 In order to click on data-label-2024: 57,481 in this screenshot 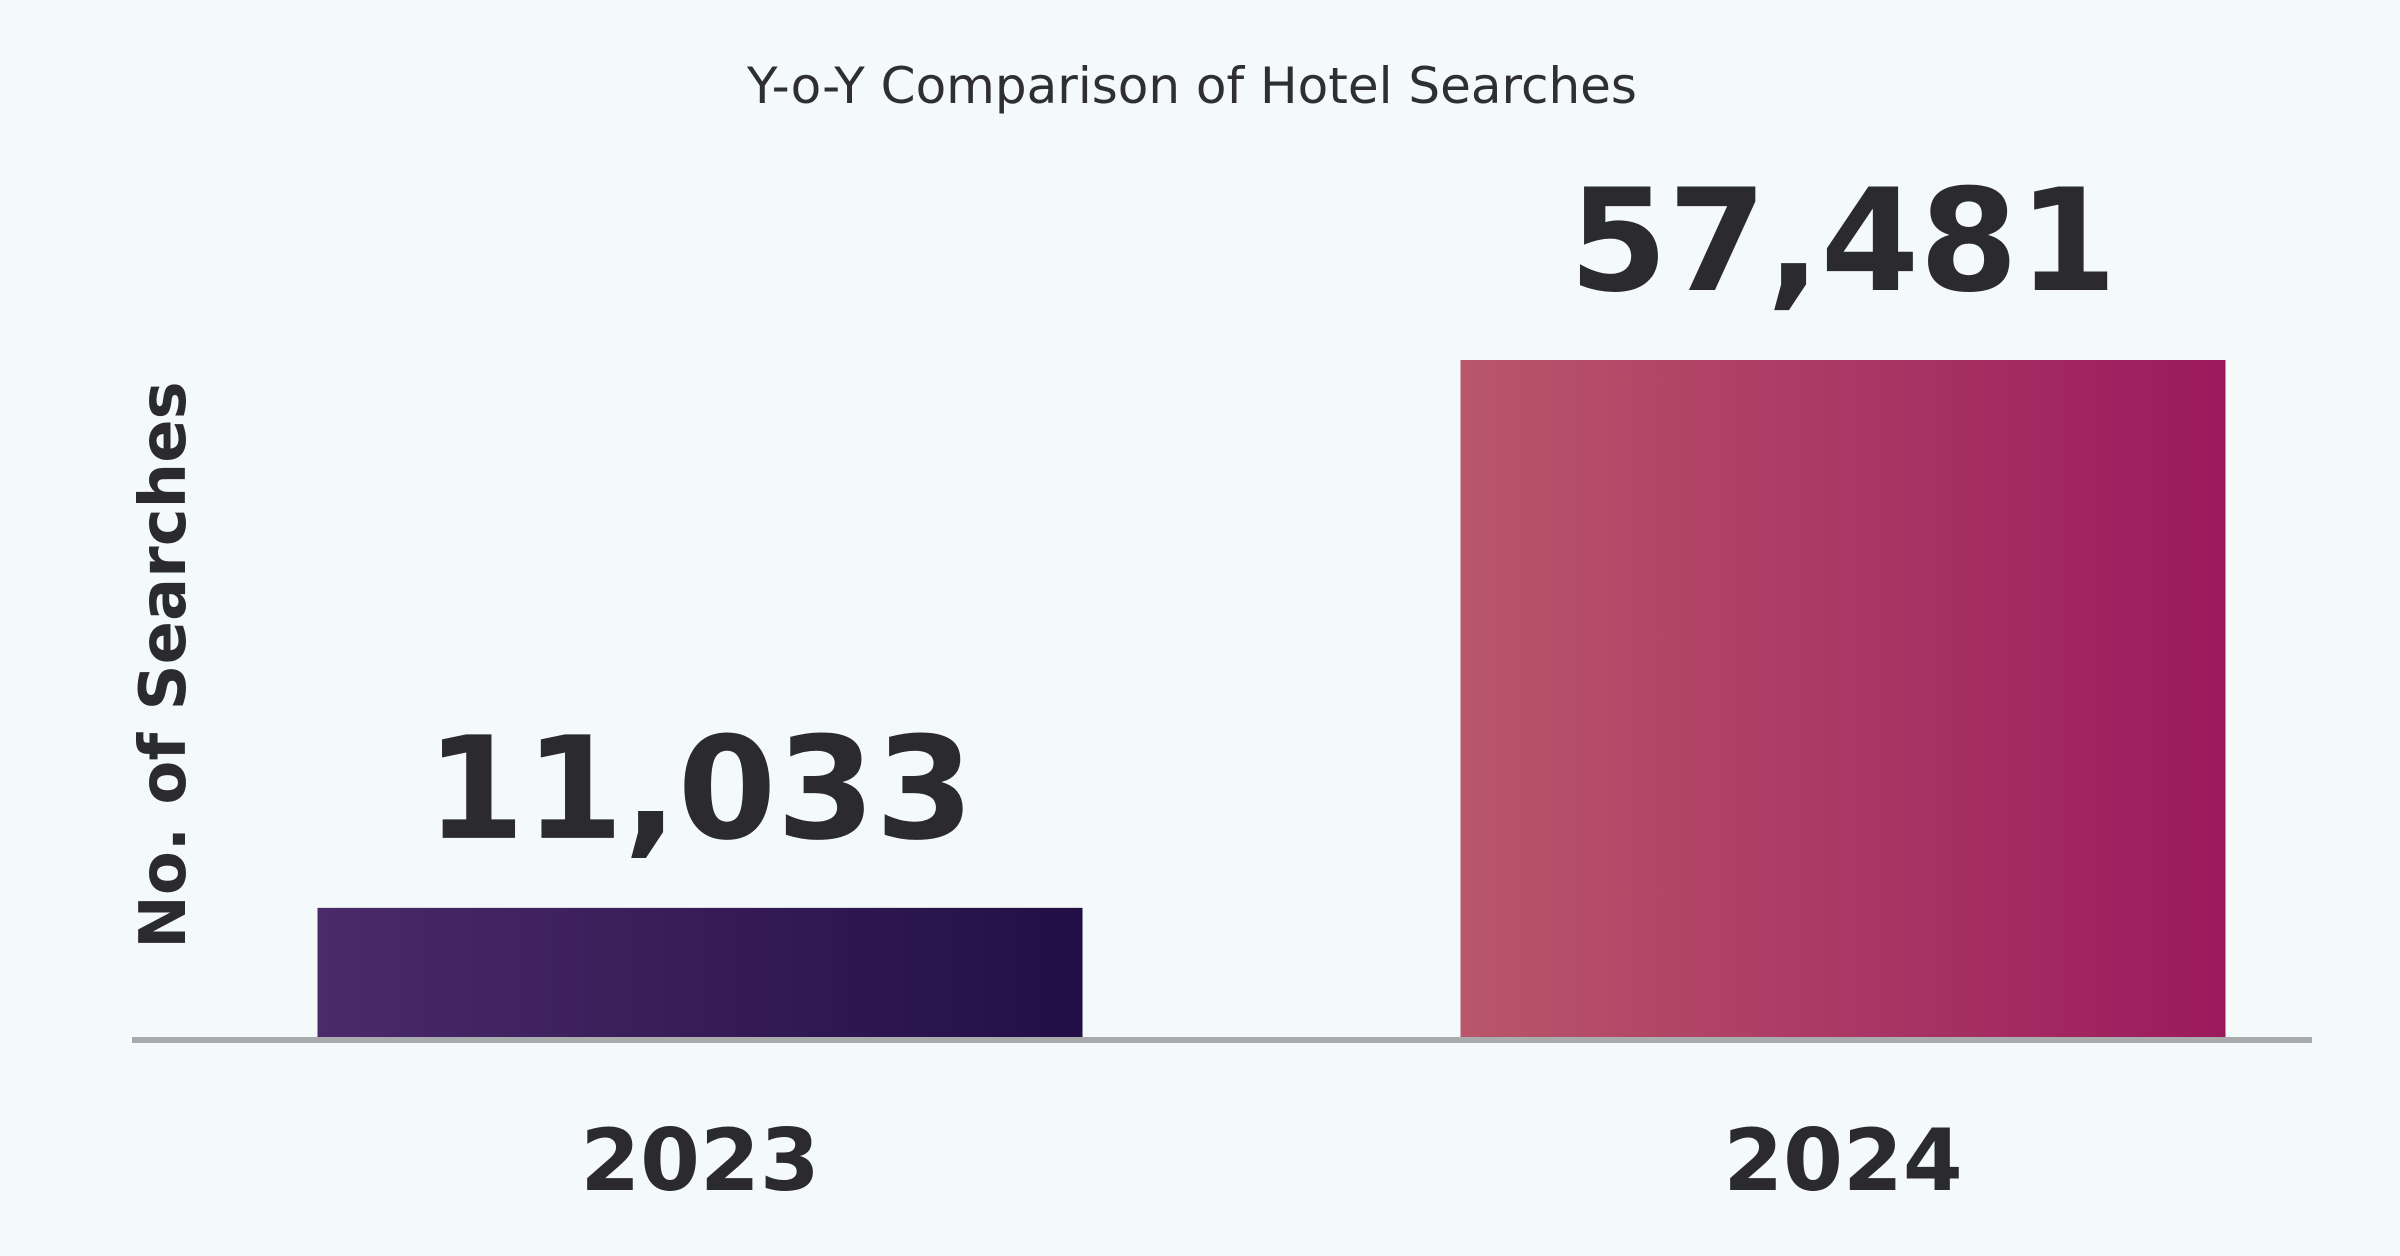, I will do `click(1843, 241)`.